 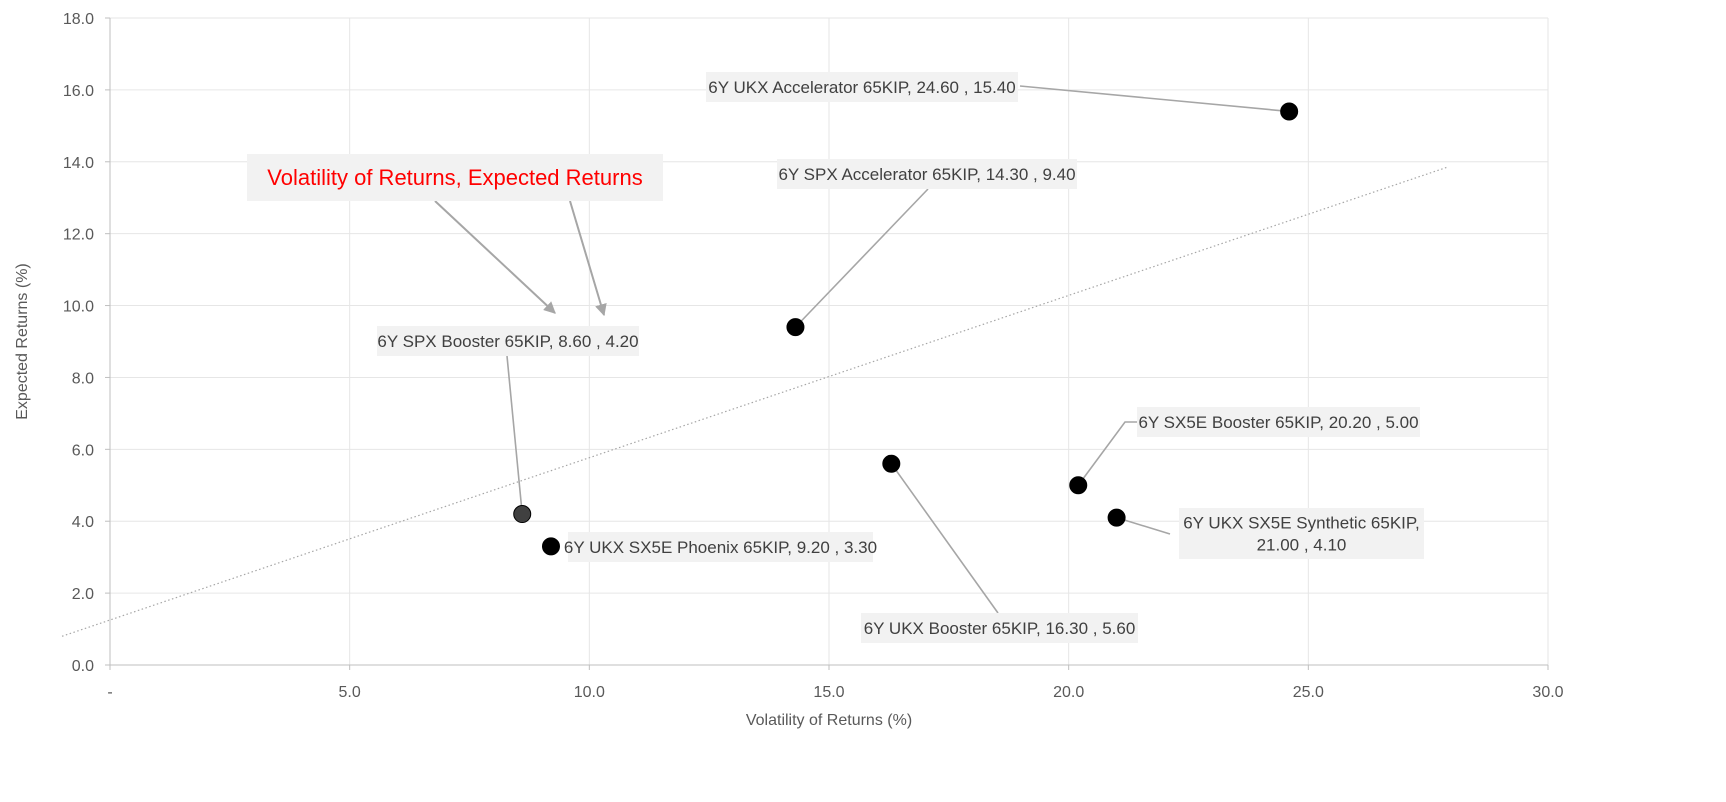 I want to click on y-tick-label: 12.0, so click(x=78, y=235).